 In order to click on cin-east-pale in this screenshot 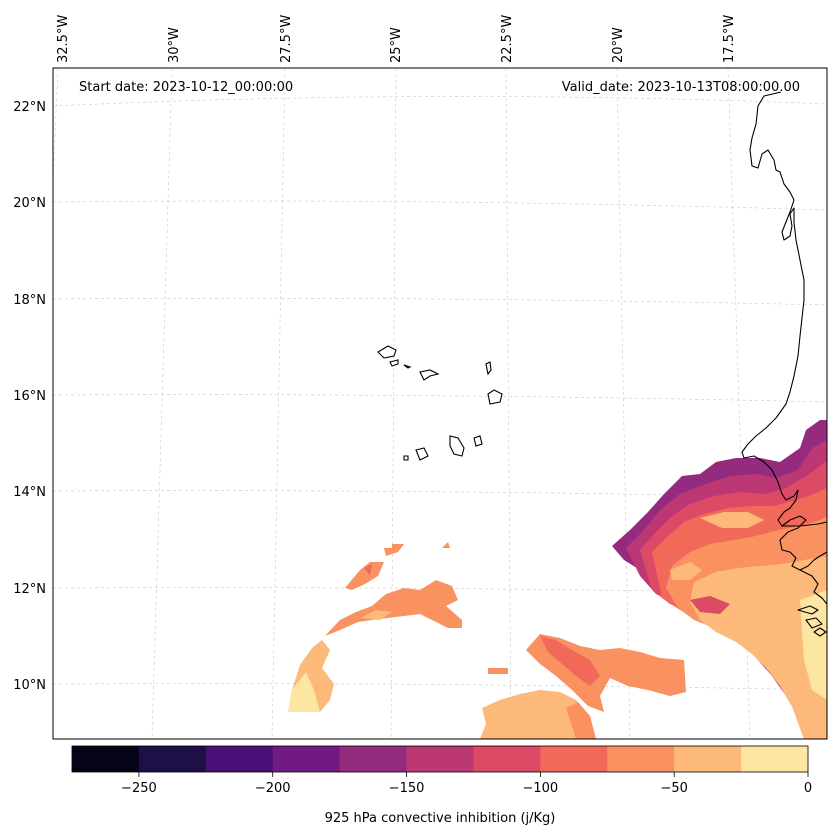, I will do `click(813, 645)`.